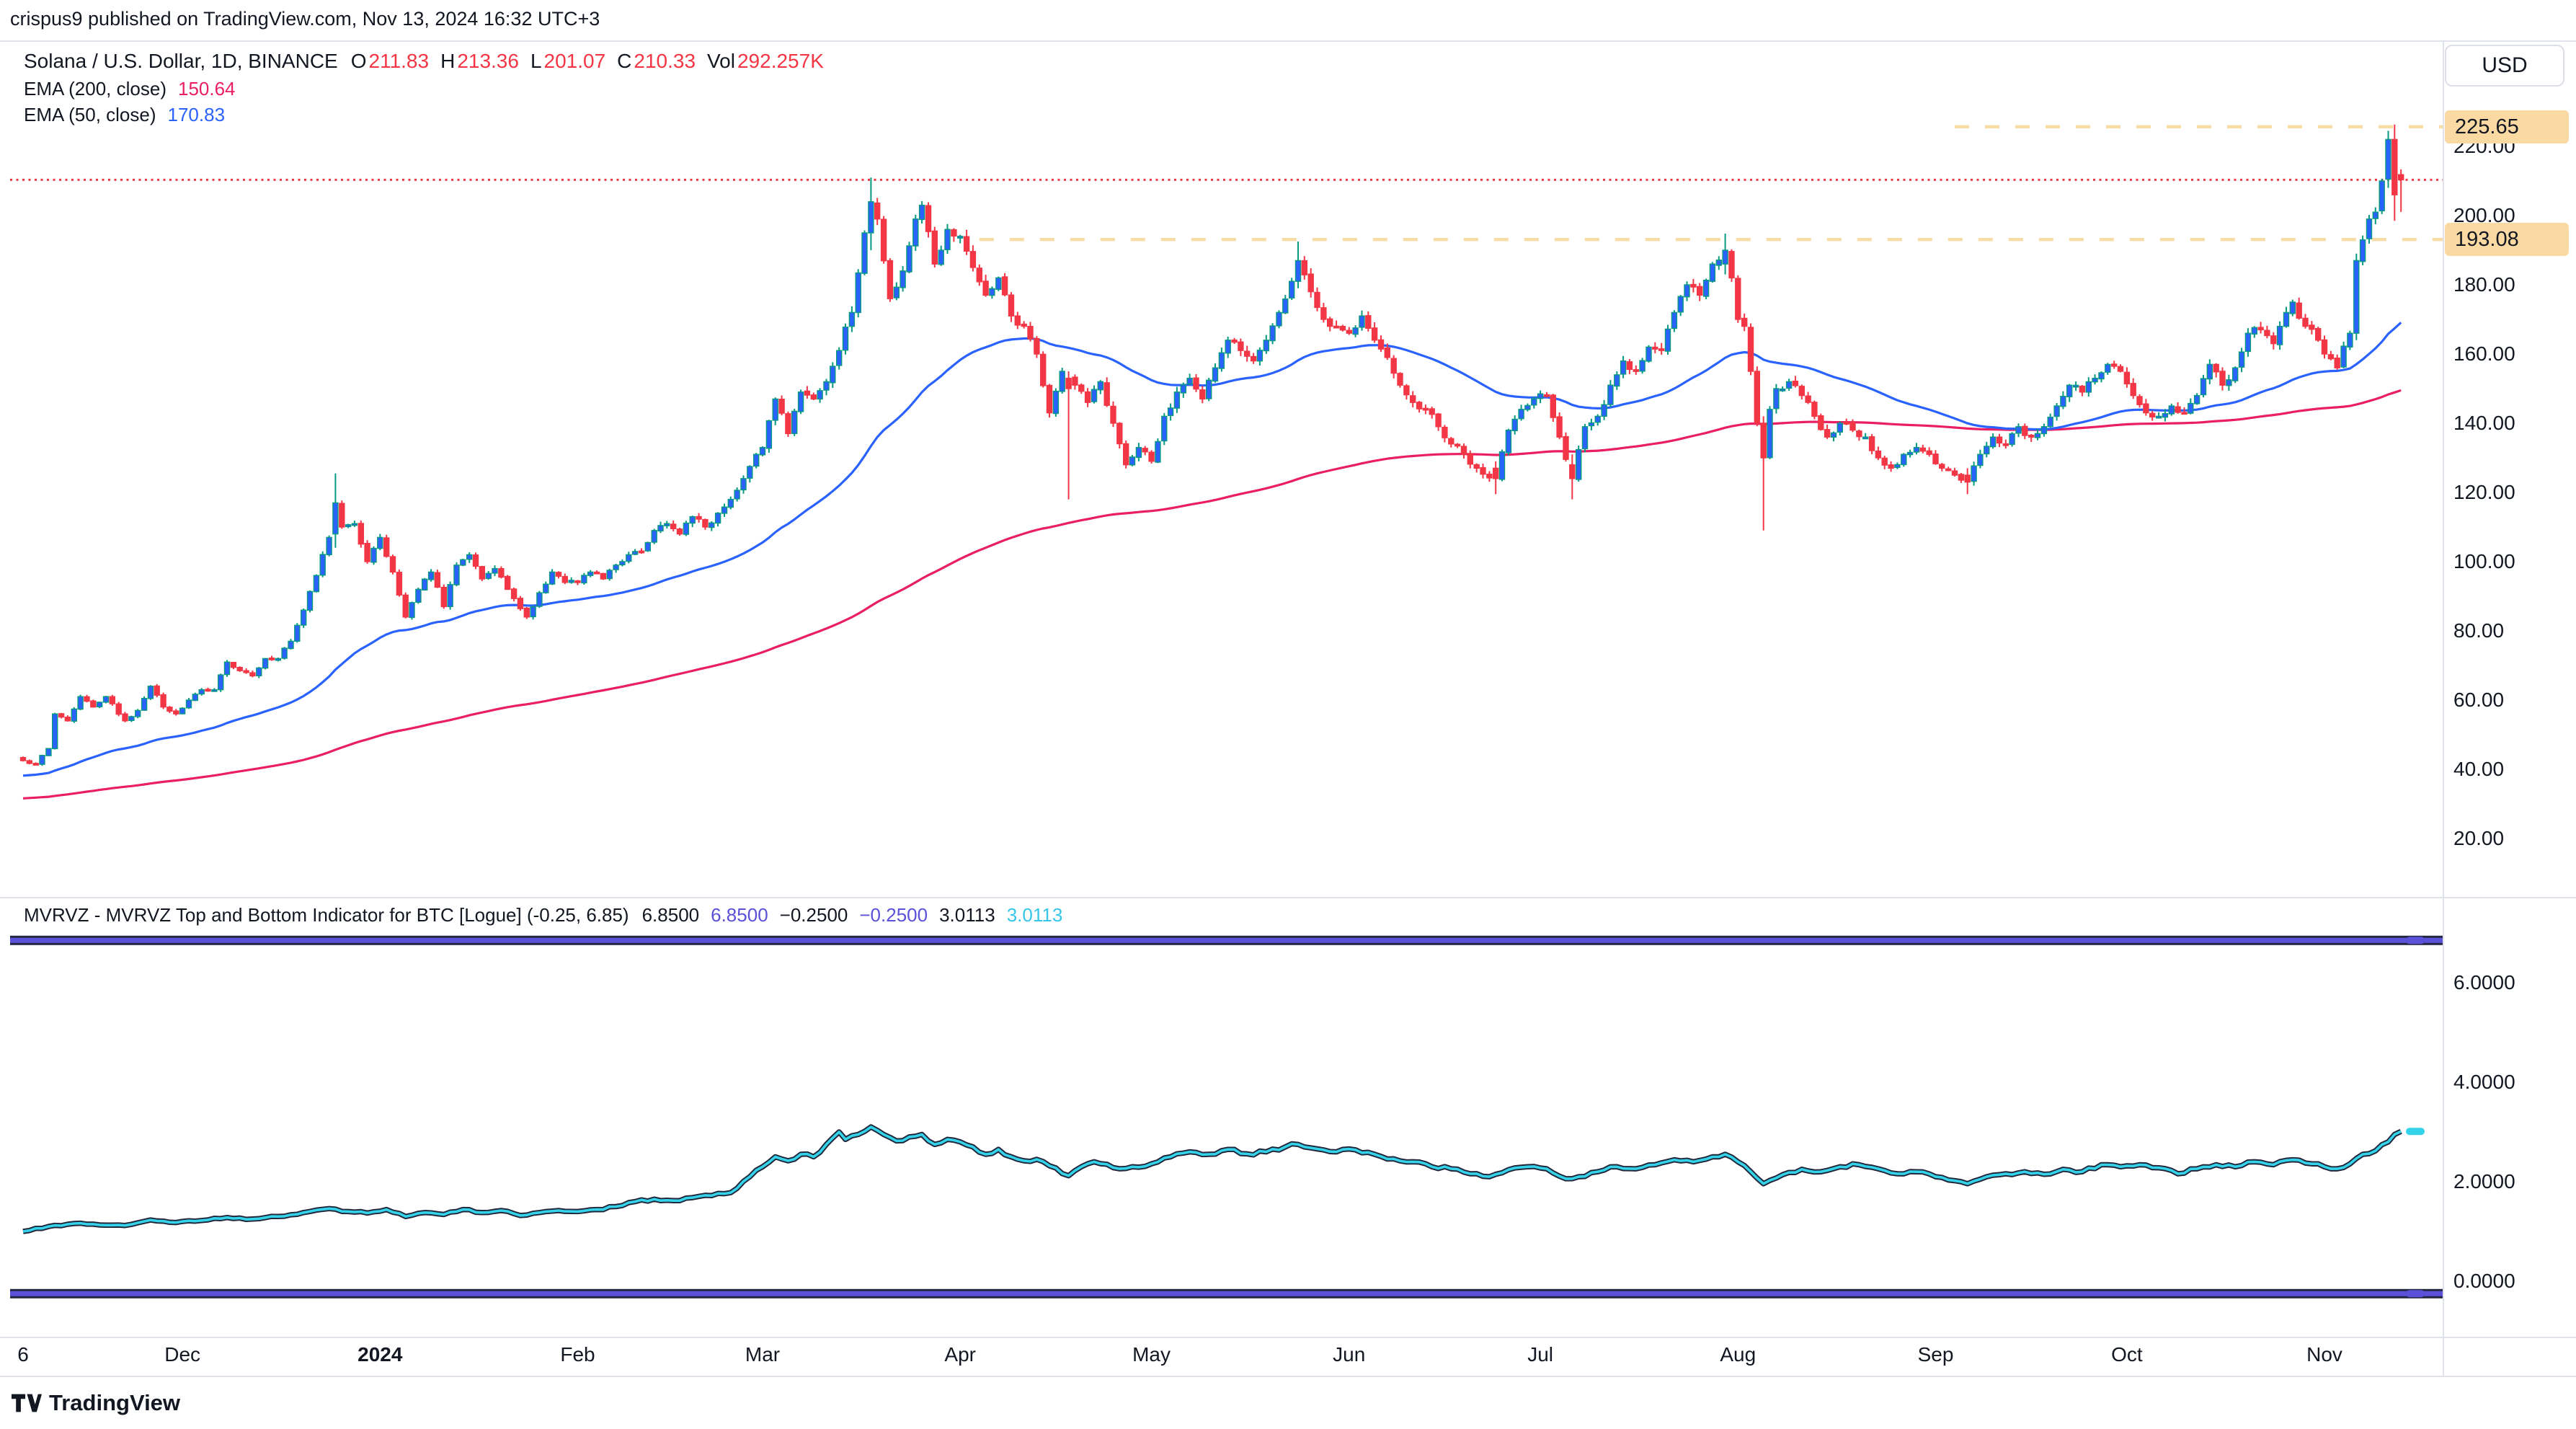 Image resolution: width=2576 pixels, height=1429 pixels. I want to click on ohlc-item: O 211.83, so click(390, 61).